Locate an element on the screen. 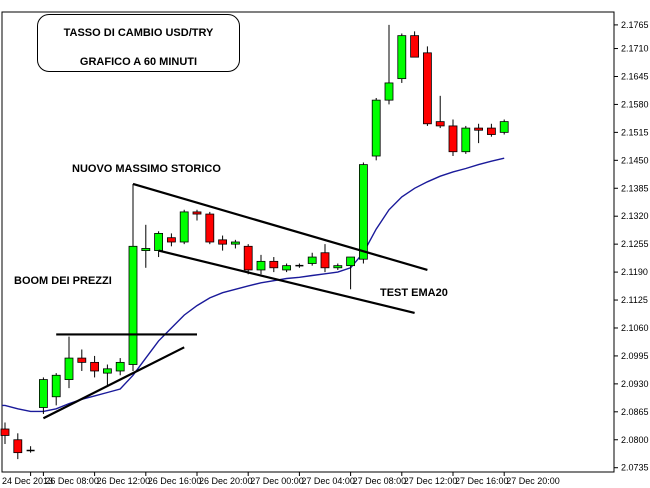 Image resolution: width=650 pixels, height=488 pixels. y-tick-label: 2.1255 is located at coordinates (635, 244).